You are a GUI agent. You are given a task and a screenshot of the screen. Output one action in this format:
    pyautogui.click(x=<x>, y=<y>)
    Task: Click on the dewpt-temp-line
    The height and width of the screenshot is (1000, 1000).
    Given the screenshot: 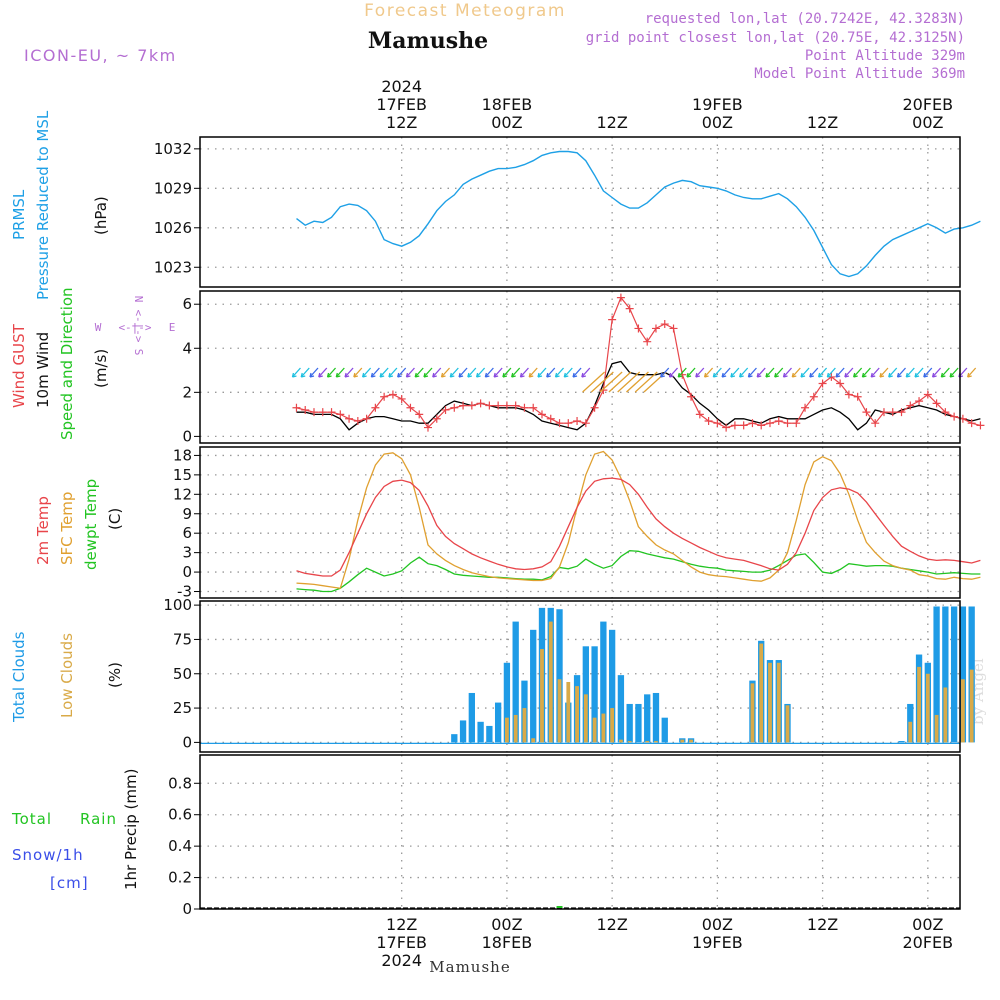 What is the action you would take?
    pyautogui.click(x=638, y=571)
    